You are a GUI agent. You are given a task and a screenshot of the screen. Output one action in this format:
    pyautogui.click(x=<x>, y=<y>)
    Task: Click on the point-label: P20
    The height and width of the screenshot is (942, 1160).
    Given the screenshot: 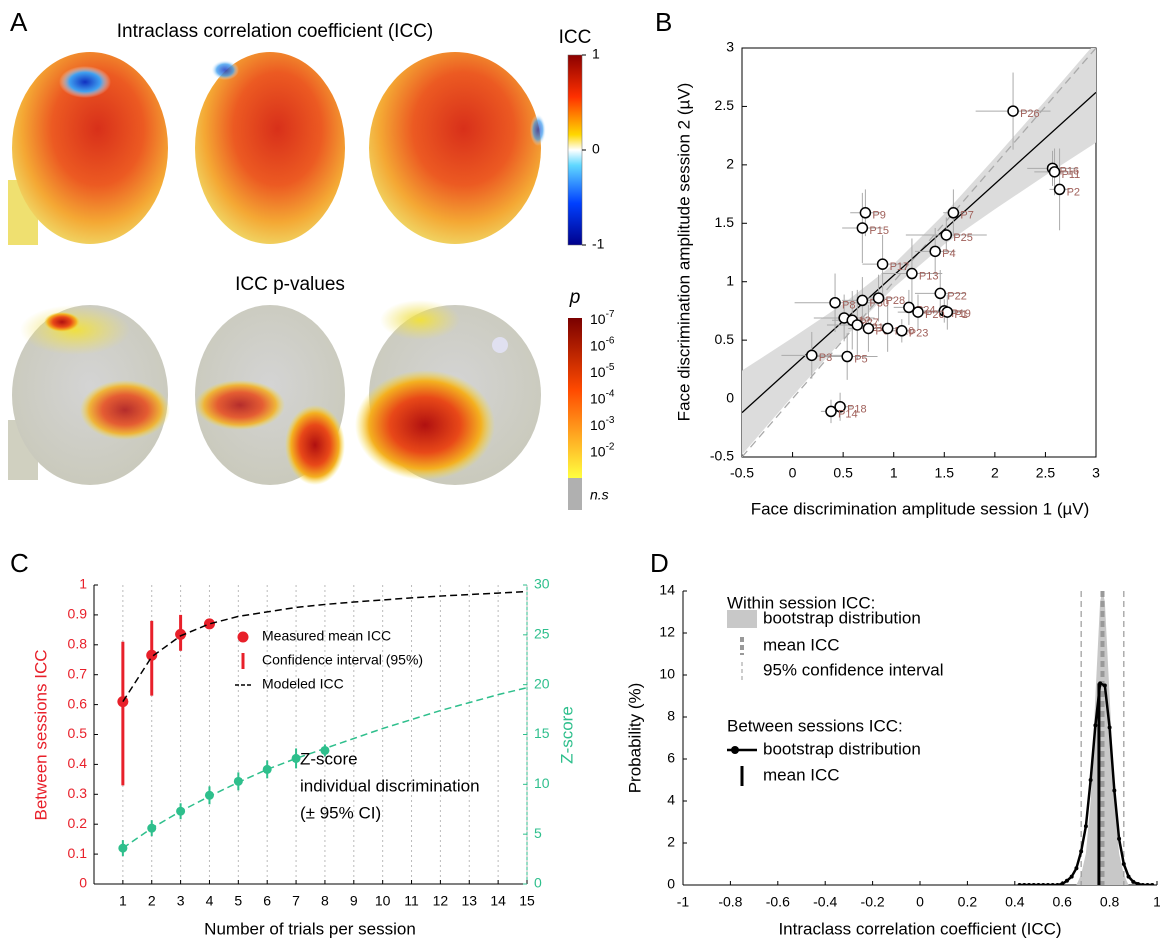 What is the action you would take?
    pyautogui.click(x=935, y=315)
    